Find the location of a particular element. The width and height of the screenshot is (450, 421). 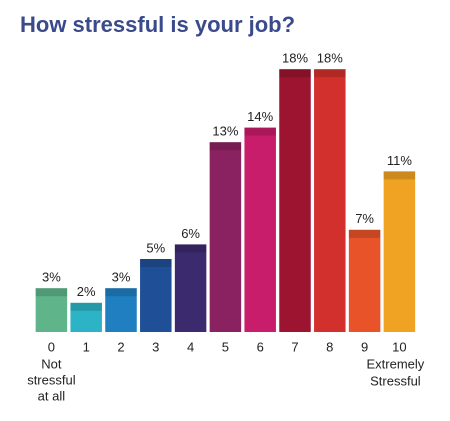

x-tick-label: 6 is located at coordinates (260, 346).